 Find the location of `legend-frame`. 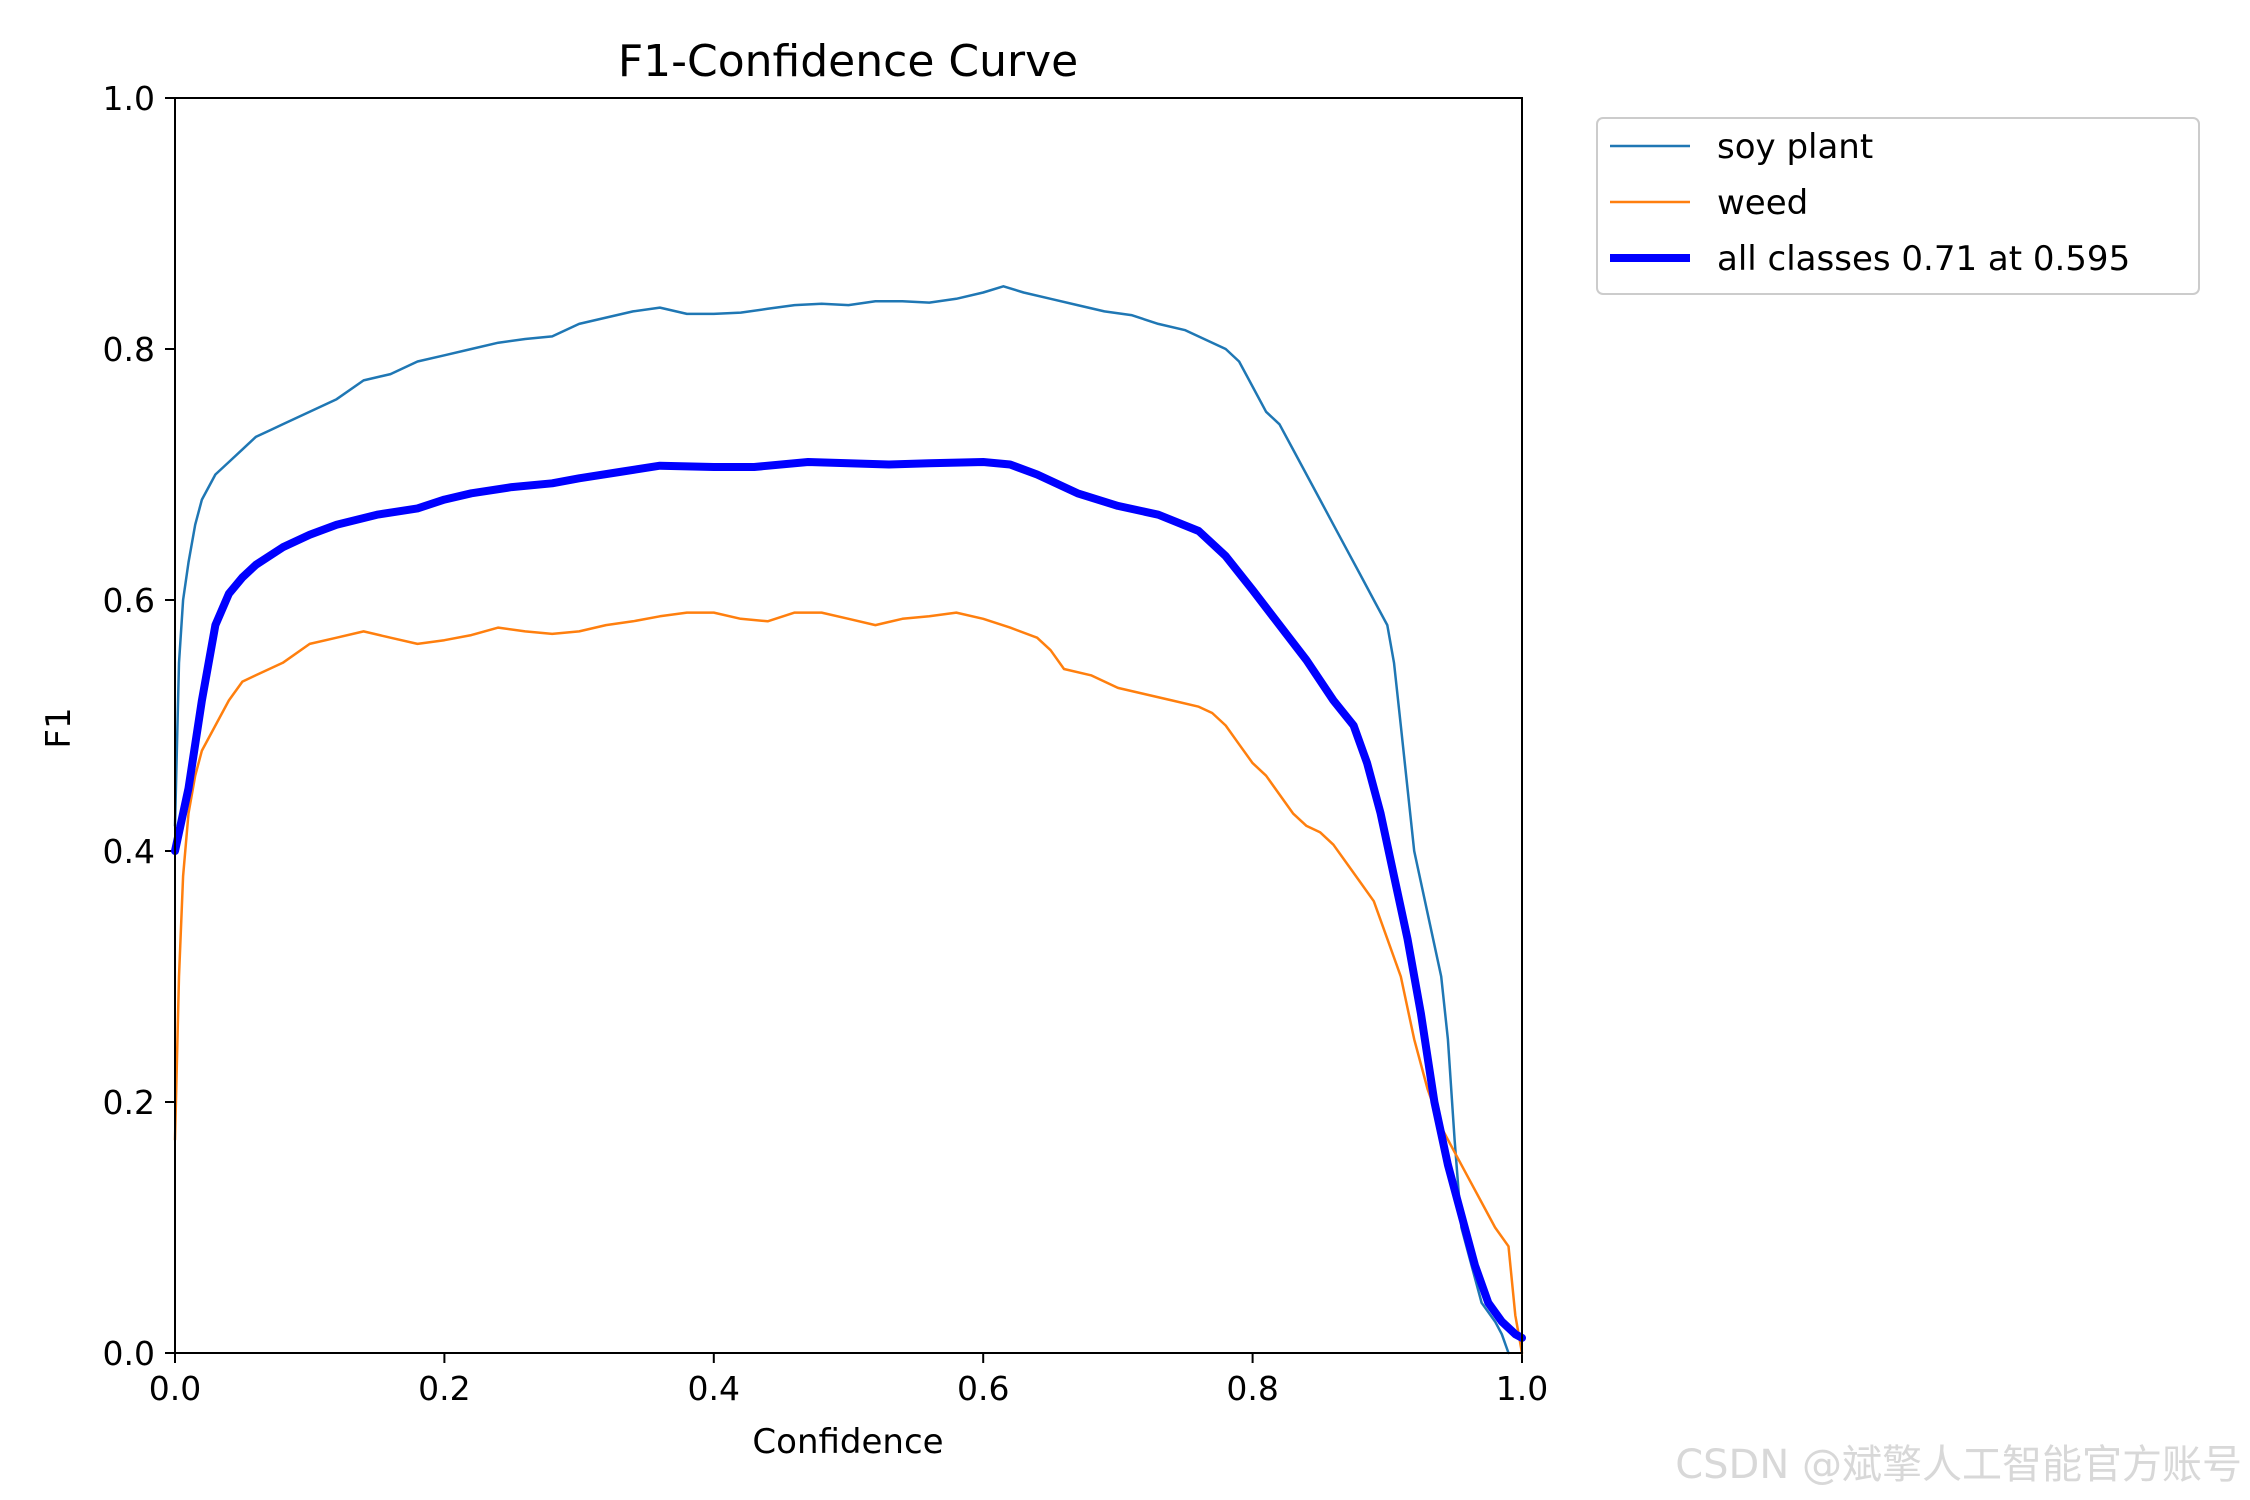

legend-frame is located at coordinates (1898, 206).